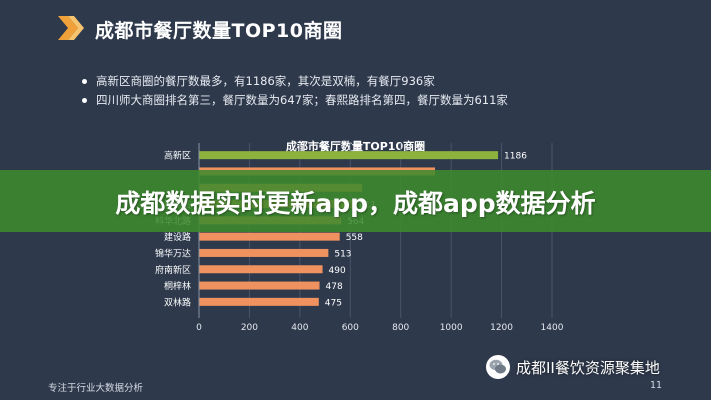 This screenshot has width=711, height=400. What do you see at coordinates (249, 328) in the screenshot?
I see `x-tick-label: 200` at bounding box center [249, 328].